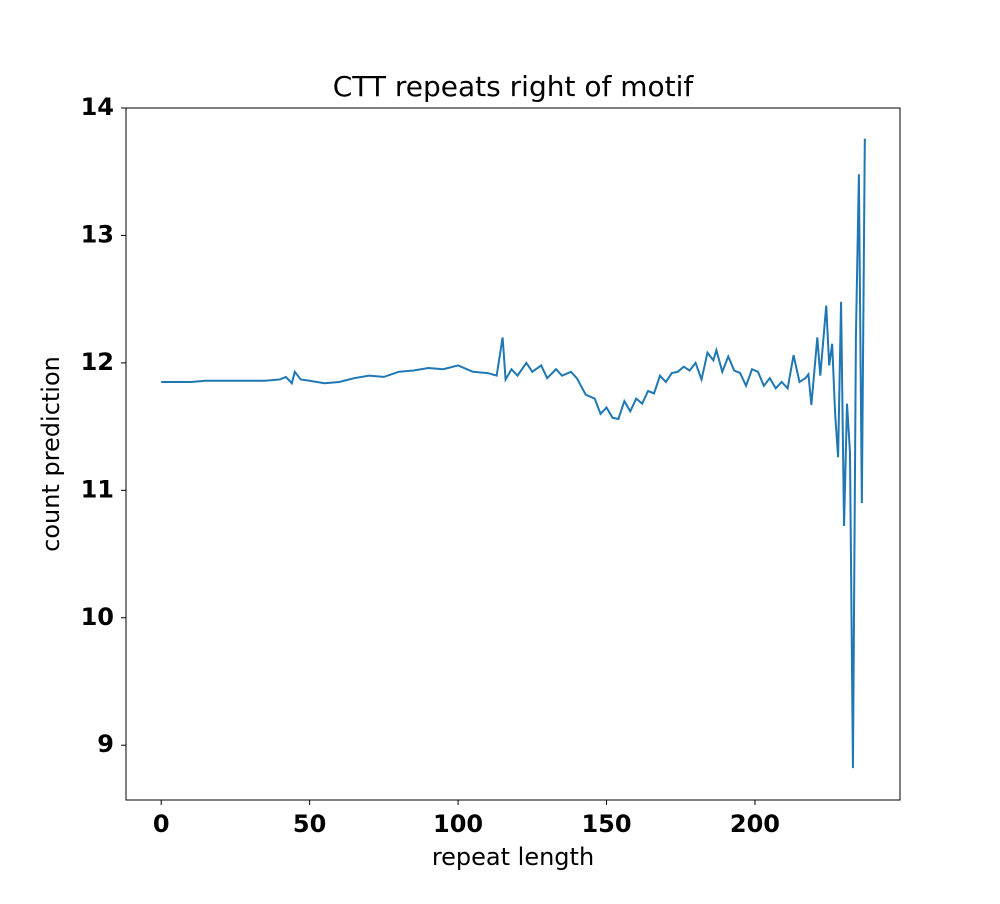  Describe the element at coordinates (606, 824) in the screenshot. I see `x-tick-label: 150` at that location.